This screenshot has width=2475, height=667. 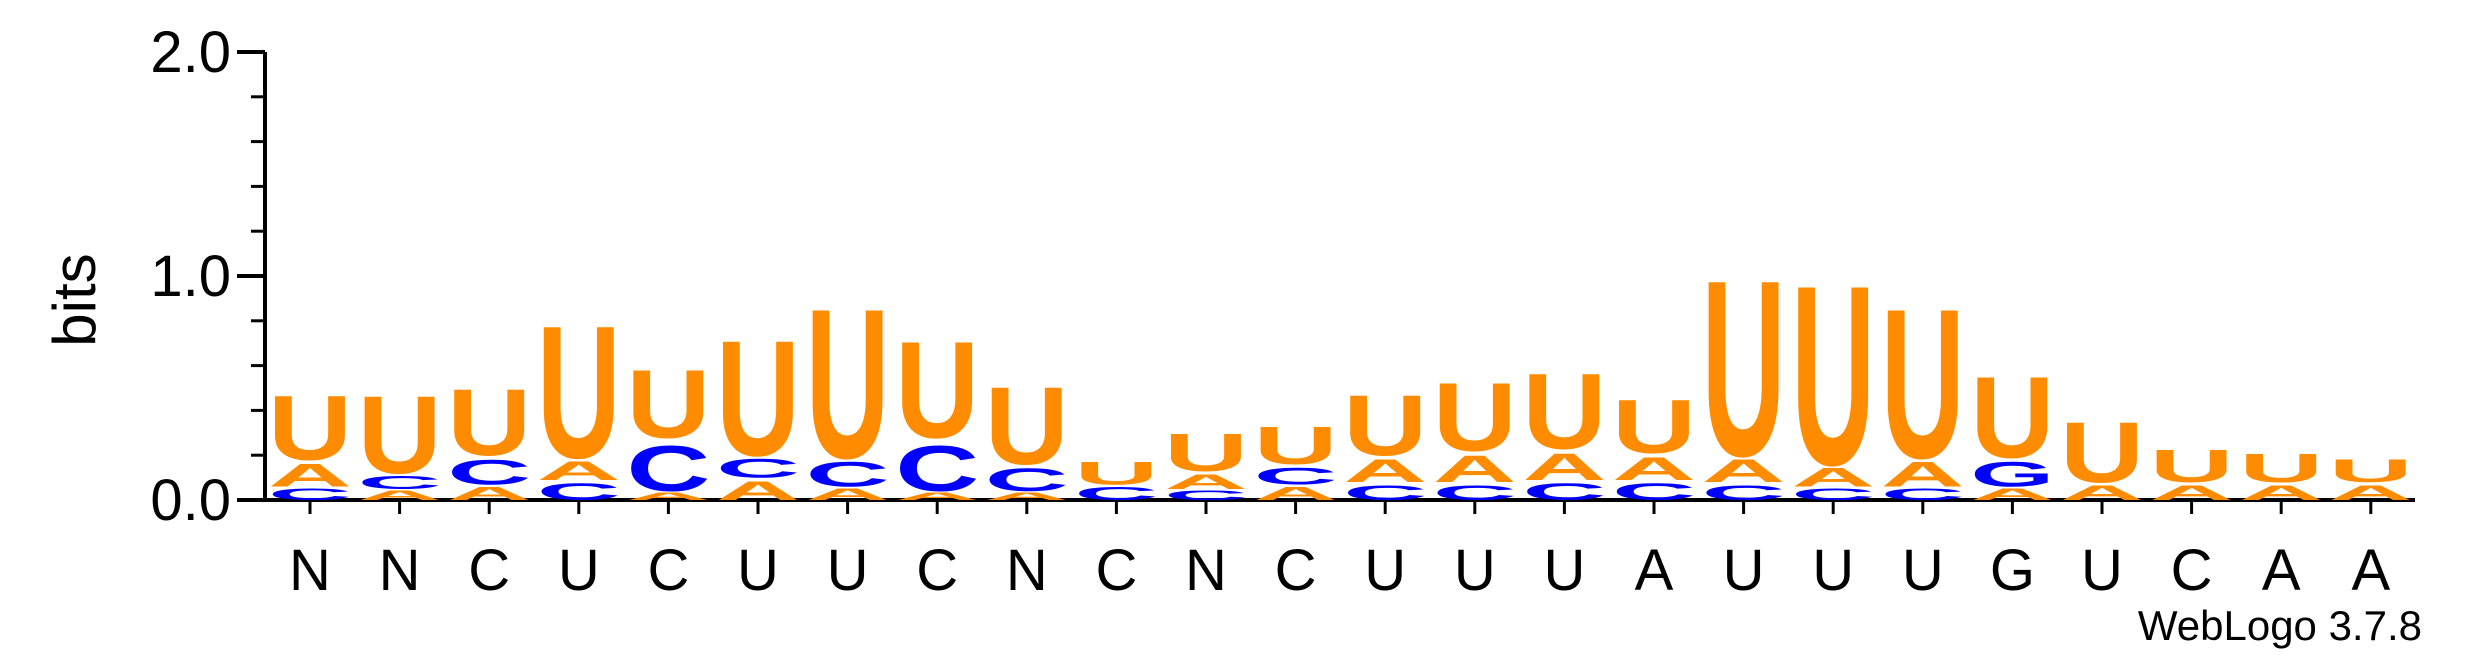 What do you see at coordinates (2280, 625) in the screenshot?
I see `weblogo-version-label: WebLogo 3.7.8` at bounding box center [2280, 625].